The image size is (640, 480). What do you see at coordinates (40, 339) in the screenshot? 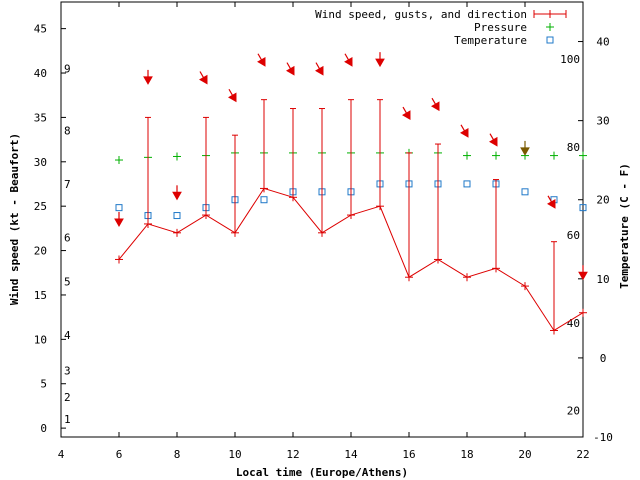
I see `left-tick-label: 10` at bounding box center [40, 339].